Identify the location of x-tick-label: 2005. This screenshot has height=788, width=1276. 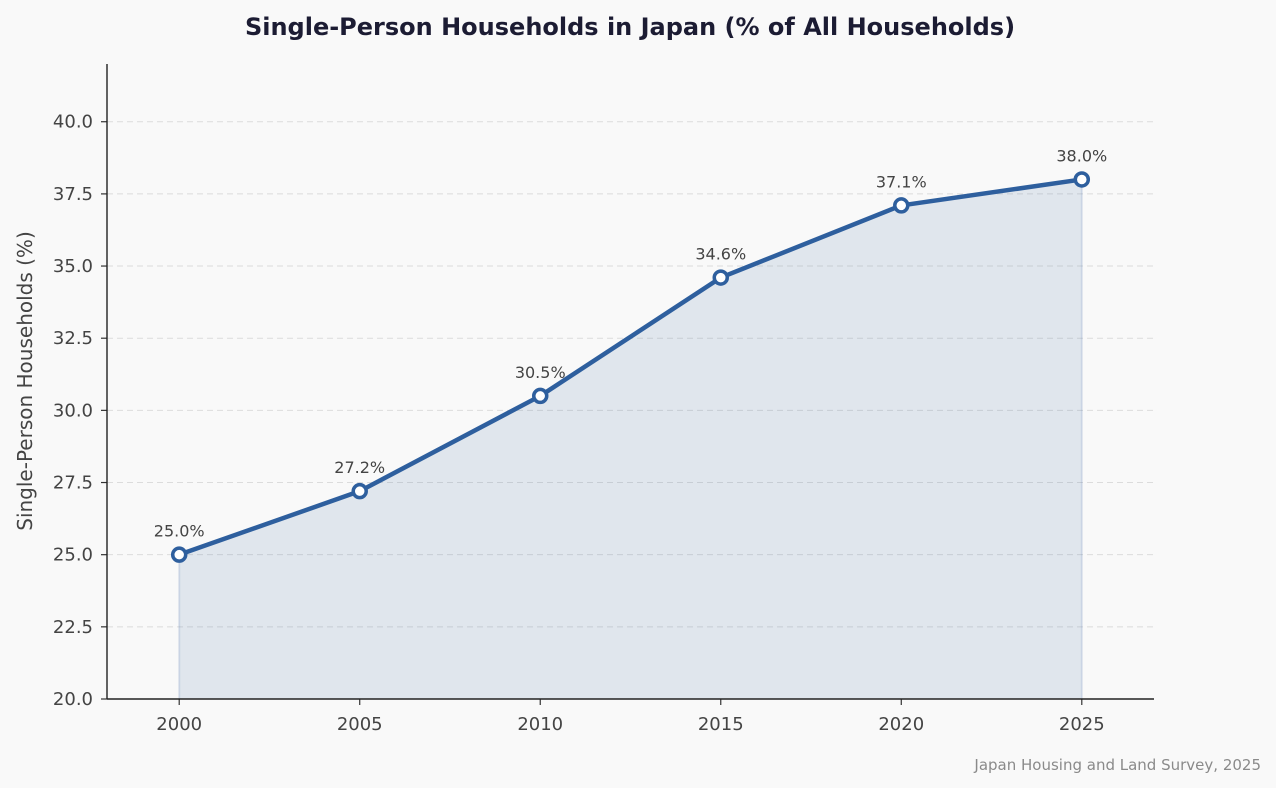
(360, 724).